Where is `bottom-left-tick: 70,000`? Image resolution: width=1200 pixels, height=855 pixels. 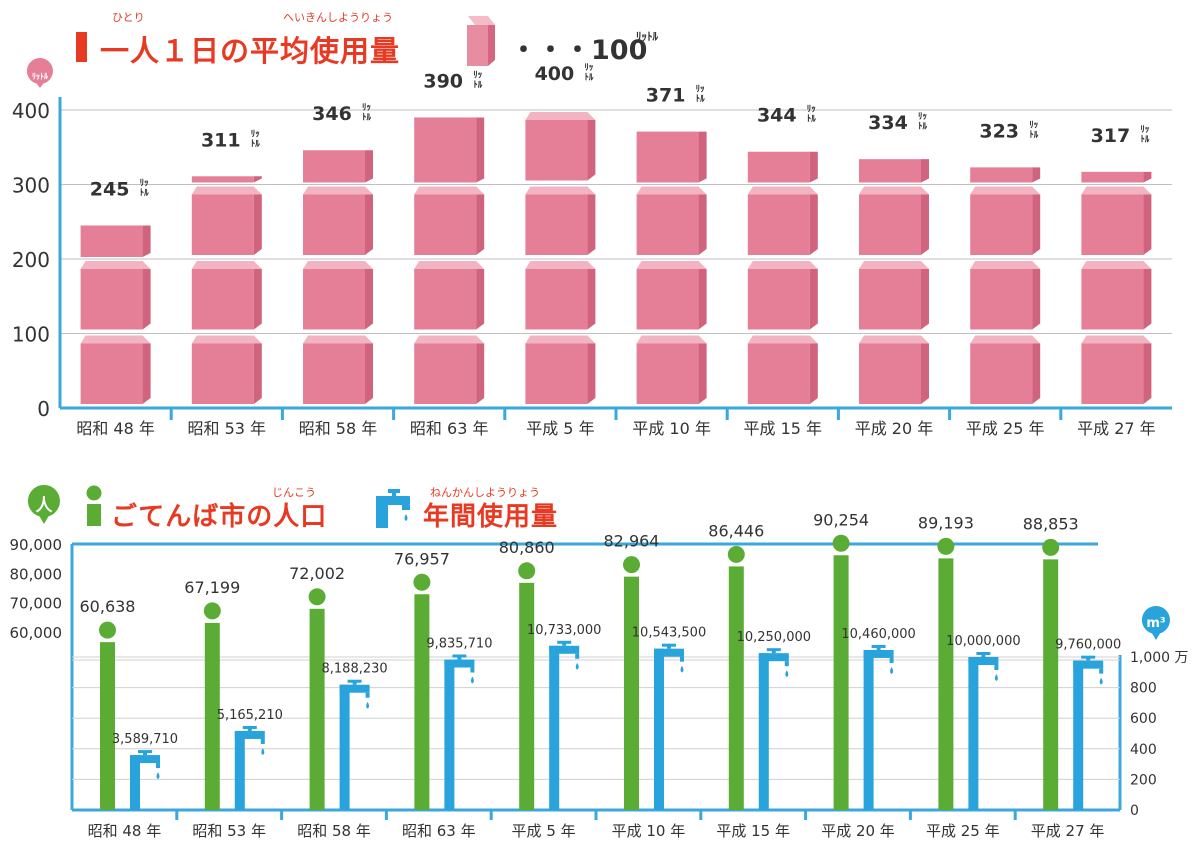
bottom-left-tick: 70,000 is located at coordinates (36, 604).